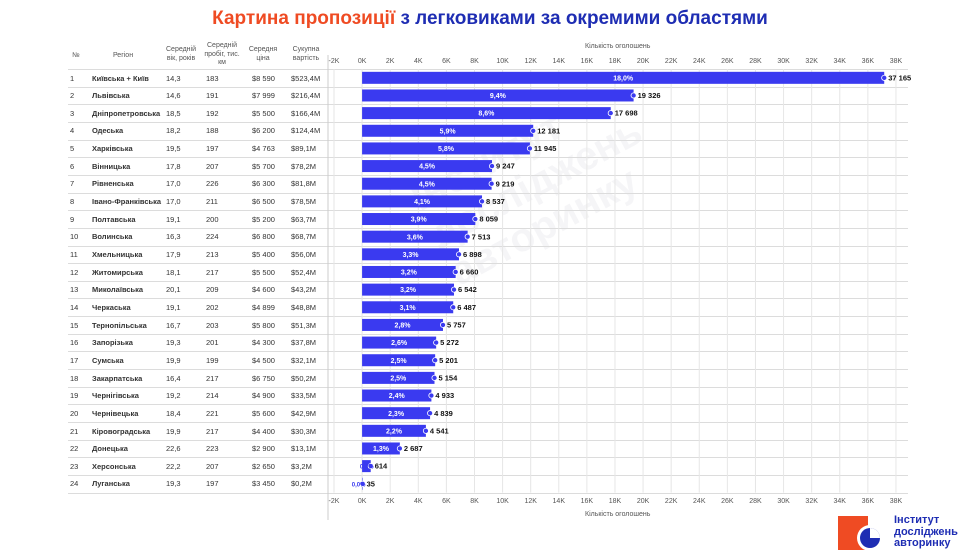 This screenshot has width=980, height=560. Describe the element at coordinates (448, 360) in the screenshot. I see `value-label: 5 201` at that location.